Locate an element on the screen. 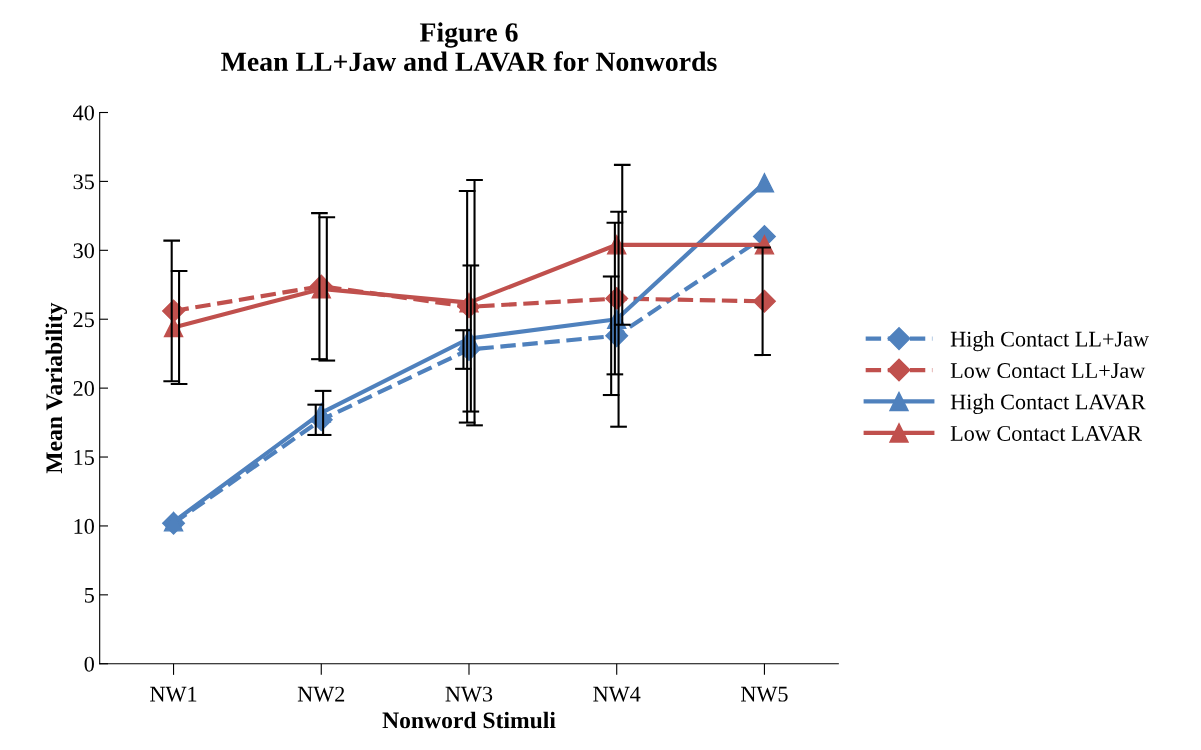 The height and width of the screenshot is (750, 1201). y-tick-label: 15 is located at coordinates (84, 457).